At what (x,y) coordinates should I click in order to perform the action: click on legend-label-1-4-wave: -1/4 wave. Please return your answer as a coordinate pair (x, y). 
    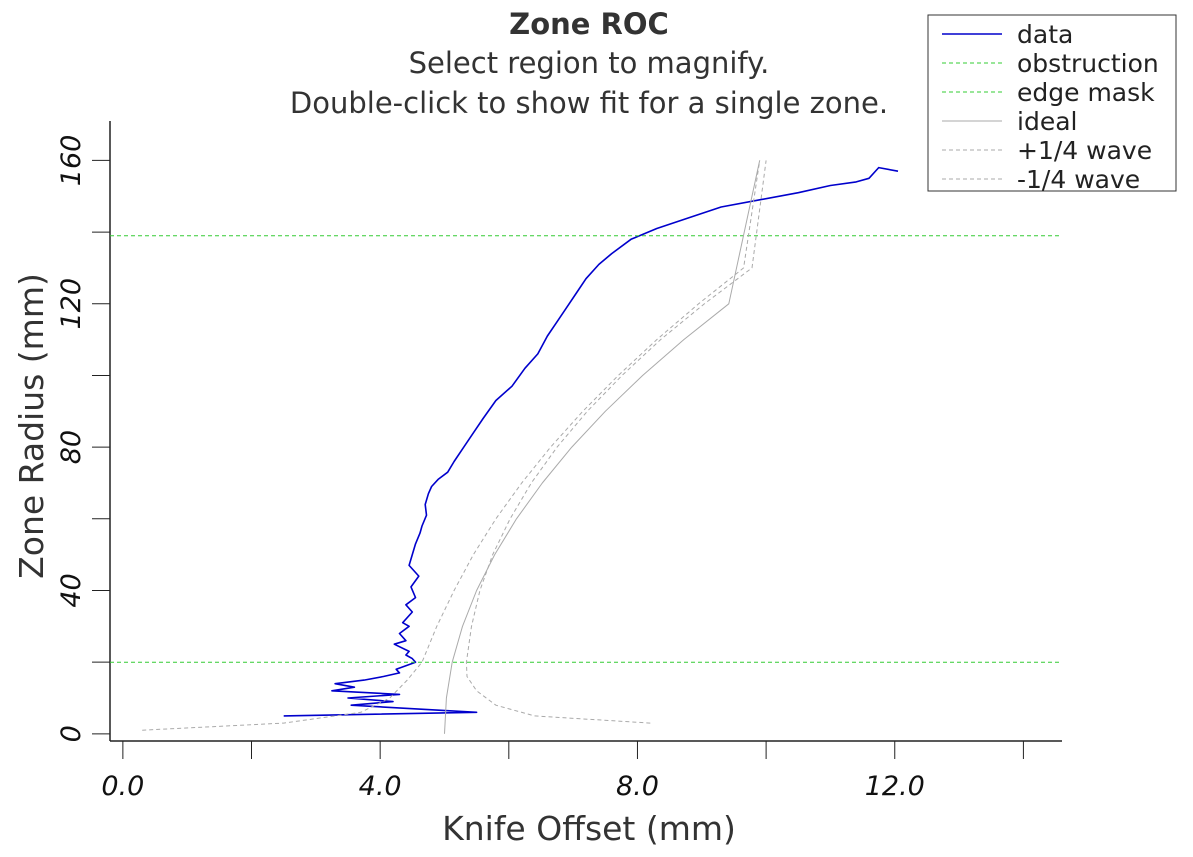
    Looking at the image, I should click on (1078, 179).